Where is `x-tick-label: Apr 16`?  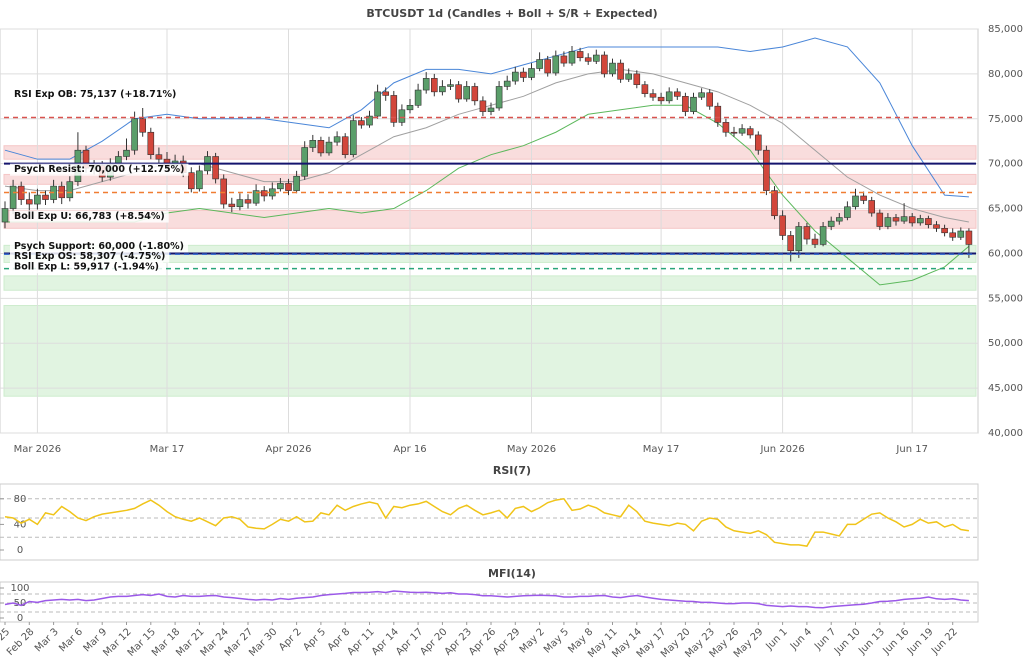
x-tick-label: Apr 16 is located at coordinates (409, 449).